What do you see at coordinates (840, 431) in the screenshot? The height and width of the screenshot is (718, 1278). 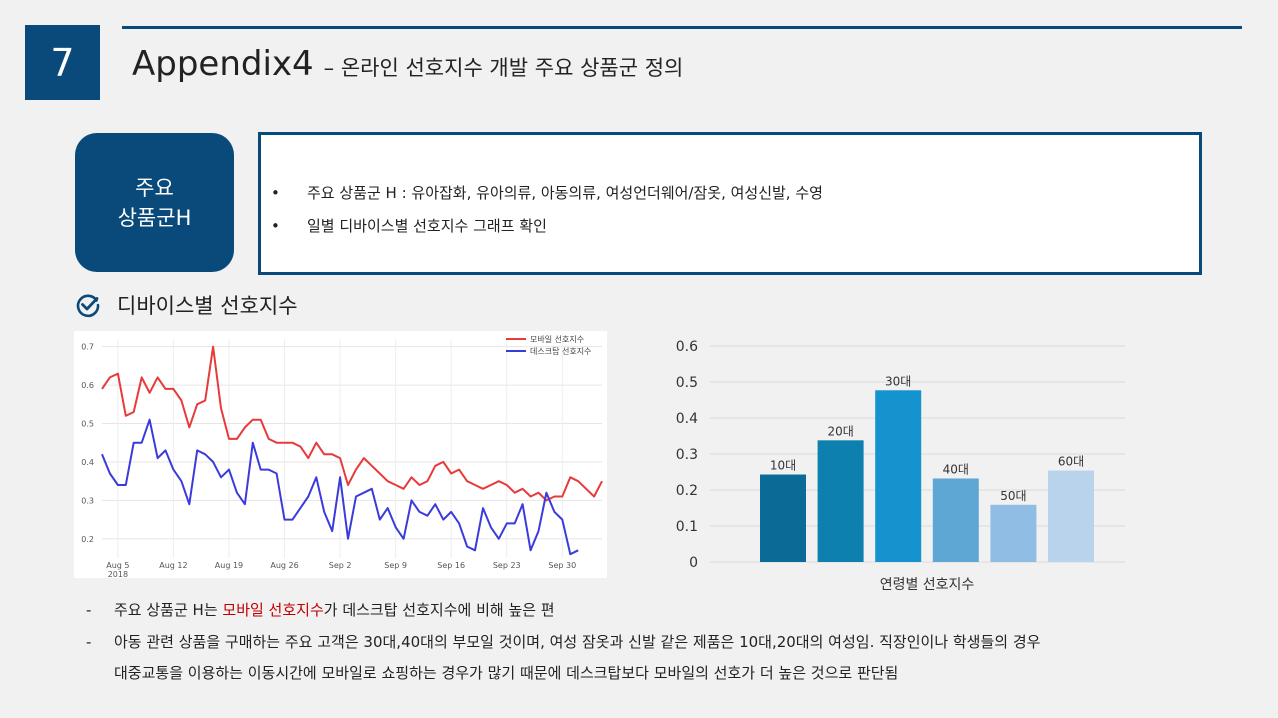 I see `bar-label: 20대` at bounding box center [840, 431].